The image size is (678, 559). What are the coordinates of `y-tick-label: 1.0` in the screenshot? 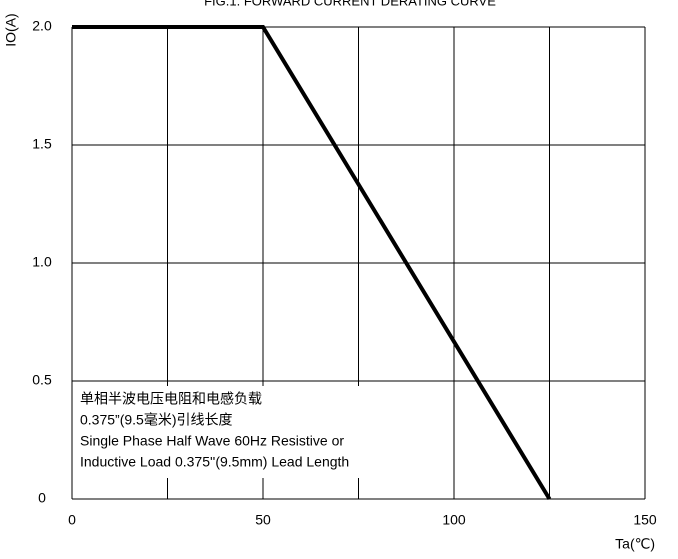 It's located at (42, 262).